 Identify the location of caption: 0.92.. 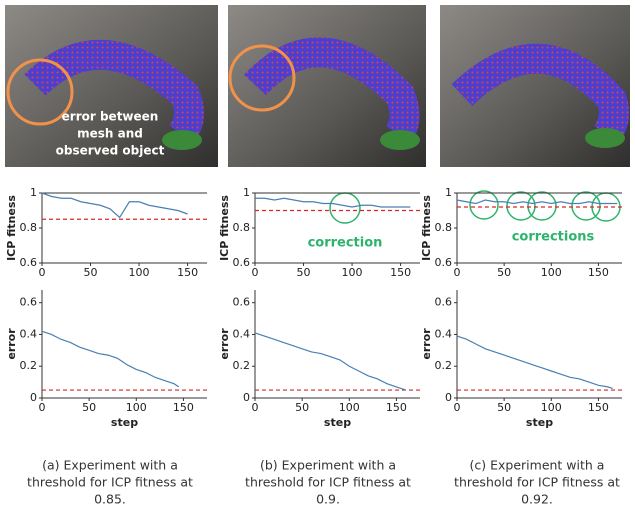
(537, 499).